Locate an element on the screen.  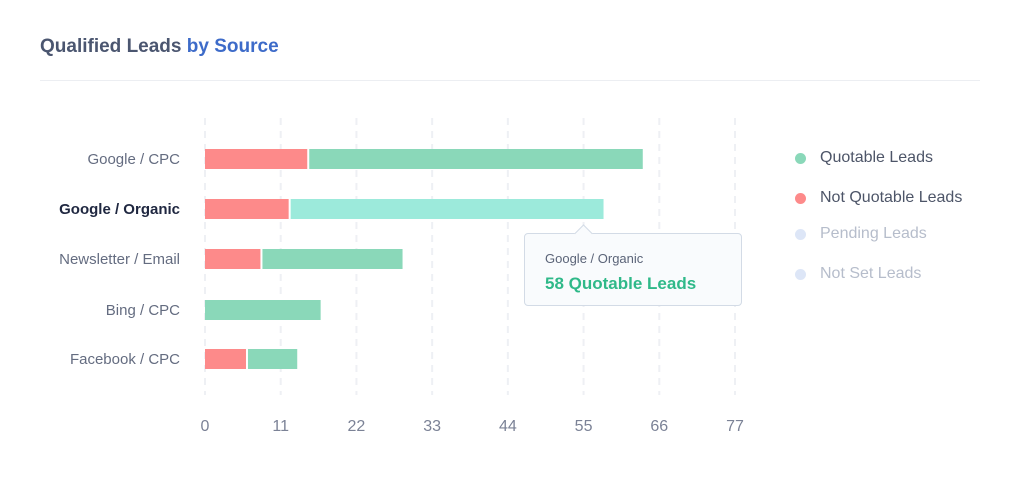
legend-label: Not Quotable Leads is located at coordinates (891, 197).